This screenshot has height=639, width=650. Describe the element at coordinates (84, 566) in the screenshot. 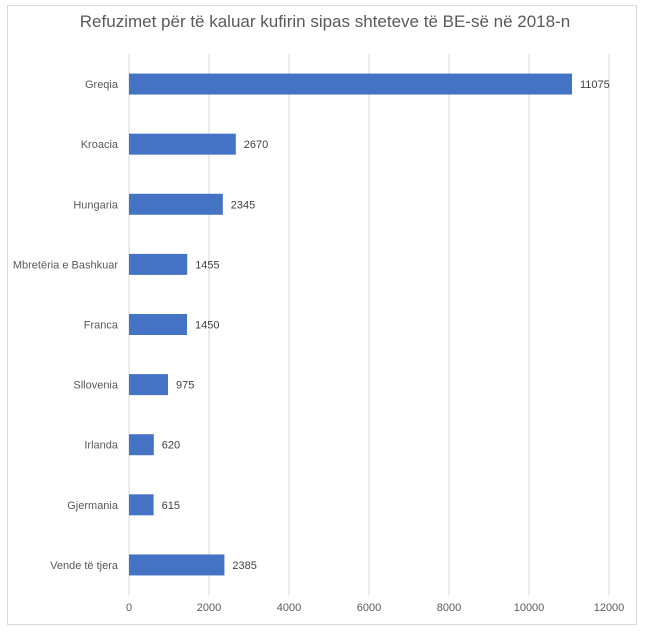

I see `category-label: Vende të tjera` at that location.